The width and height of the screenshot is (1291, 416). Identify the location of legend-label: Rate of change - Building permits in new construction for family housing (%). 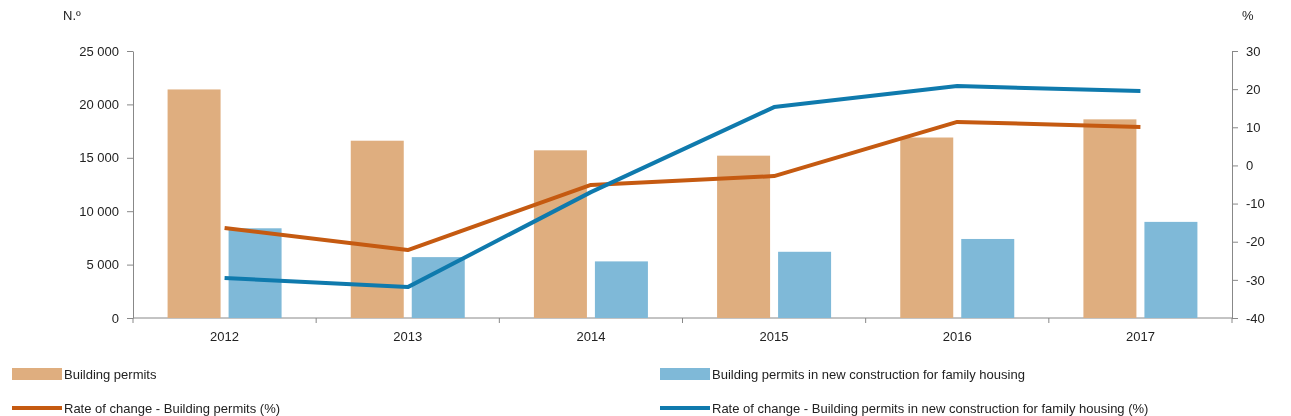
(930, 408).